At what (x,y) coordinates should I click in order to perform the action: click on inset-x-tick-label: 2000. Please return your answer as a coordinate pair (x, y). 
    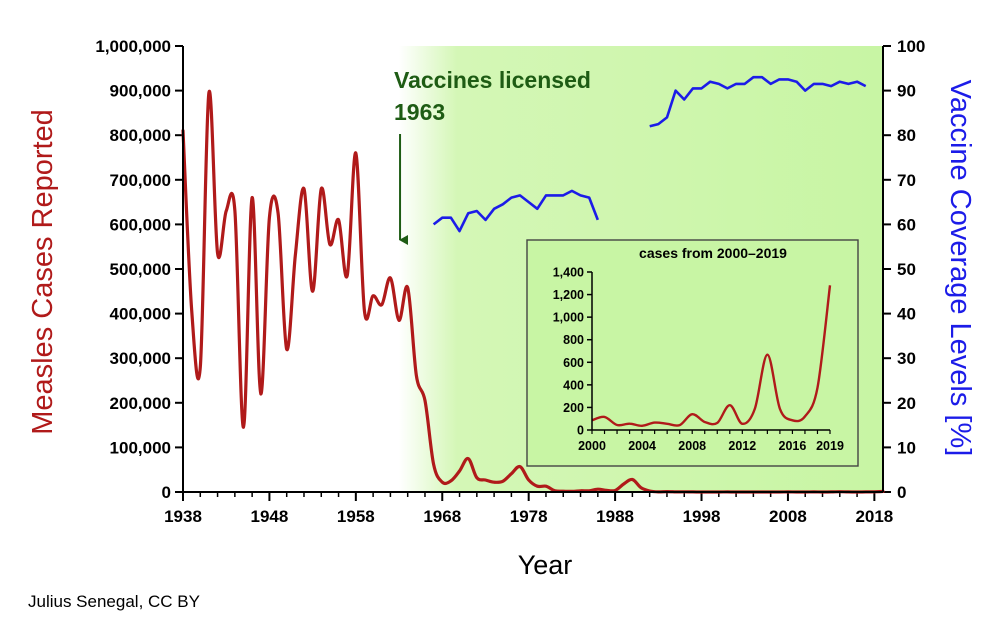
    Looking at the image, I should click on (592, 446).